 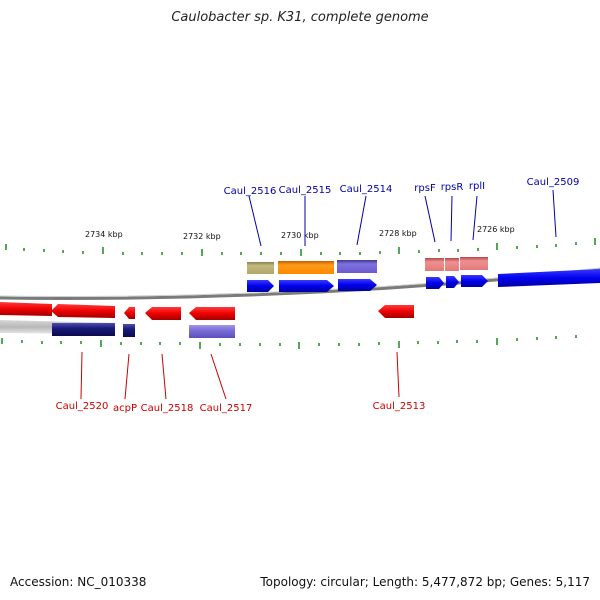 What do you see at coordinates (104, 234) in the screenshot?
I see `kbp-label: 2734 kbp` at bounding box center [104, 234].